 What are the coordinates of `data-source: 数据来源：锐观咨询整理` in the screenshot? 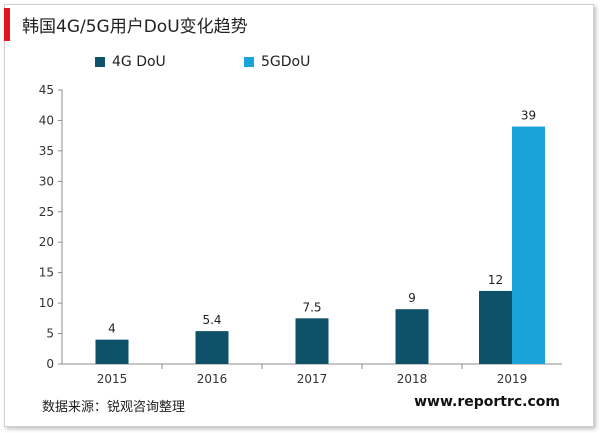 It's located at (114, 407).